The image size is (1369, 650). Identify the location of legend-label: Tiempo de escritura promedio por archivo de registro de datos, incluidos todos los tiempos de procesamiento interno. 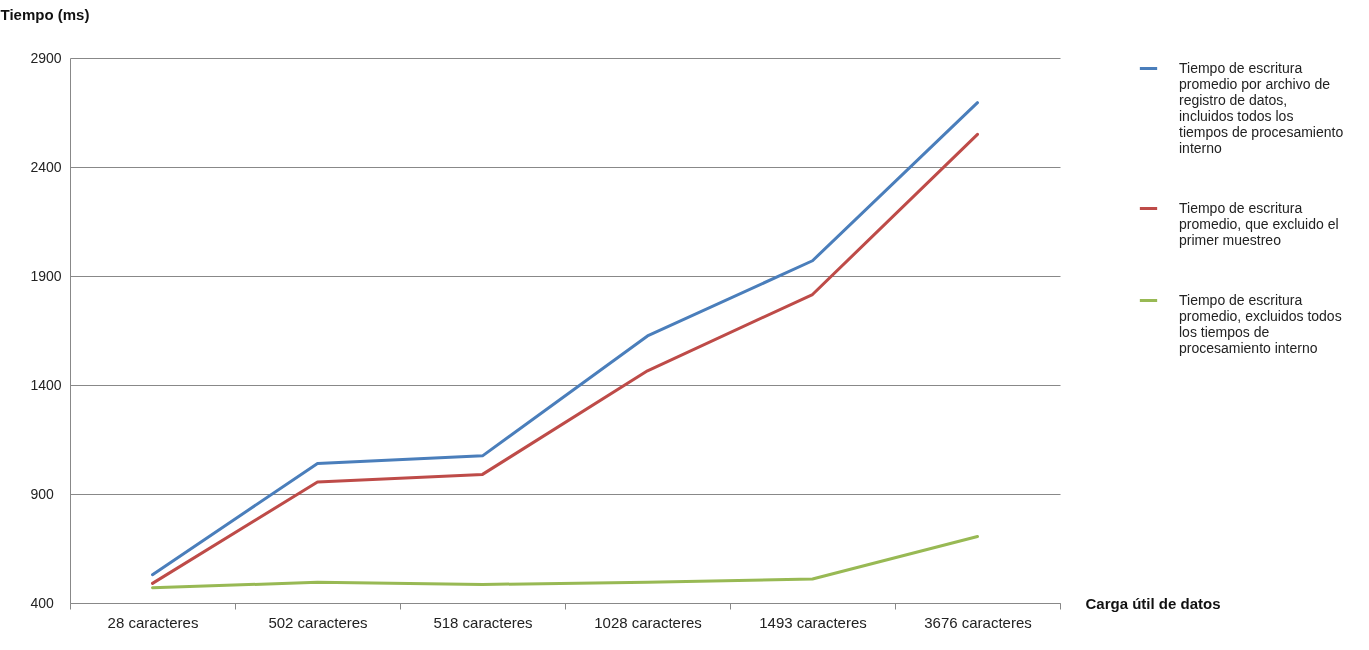
(1261, 107).